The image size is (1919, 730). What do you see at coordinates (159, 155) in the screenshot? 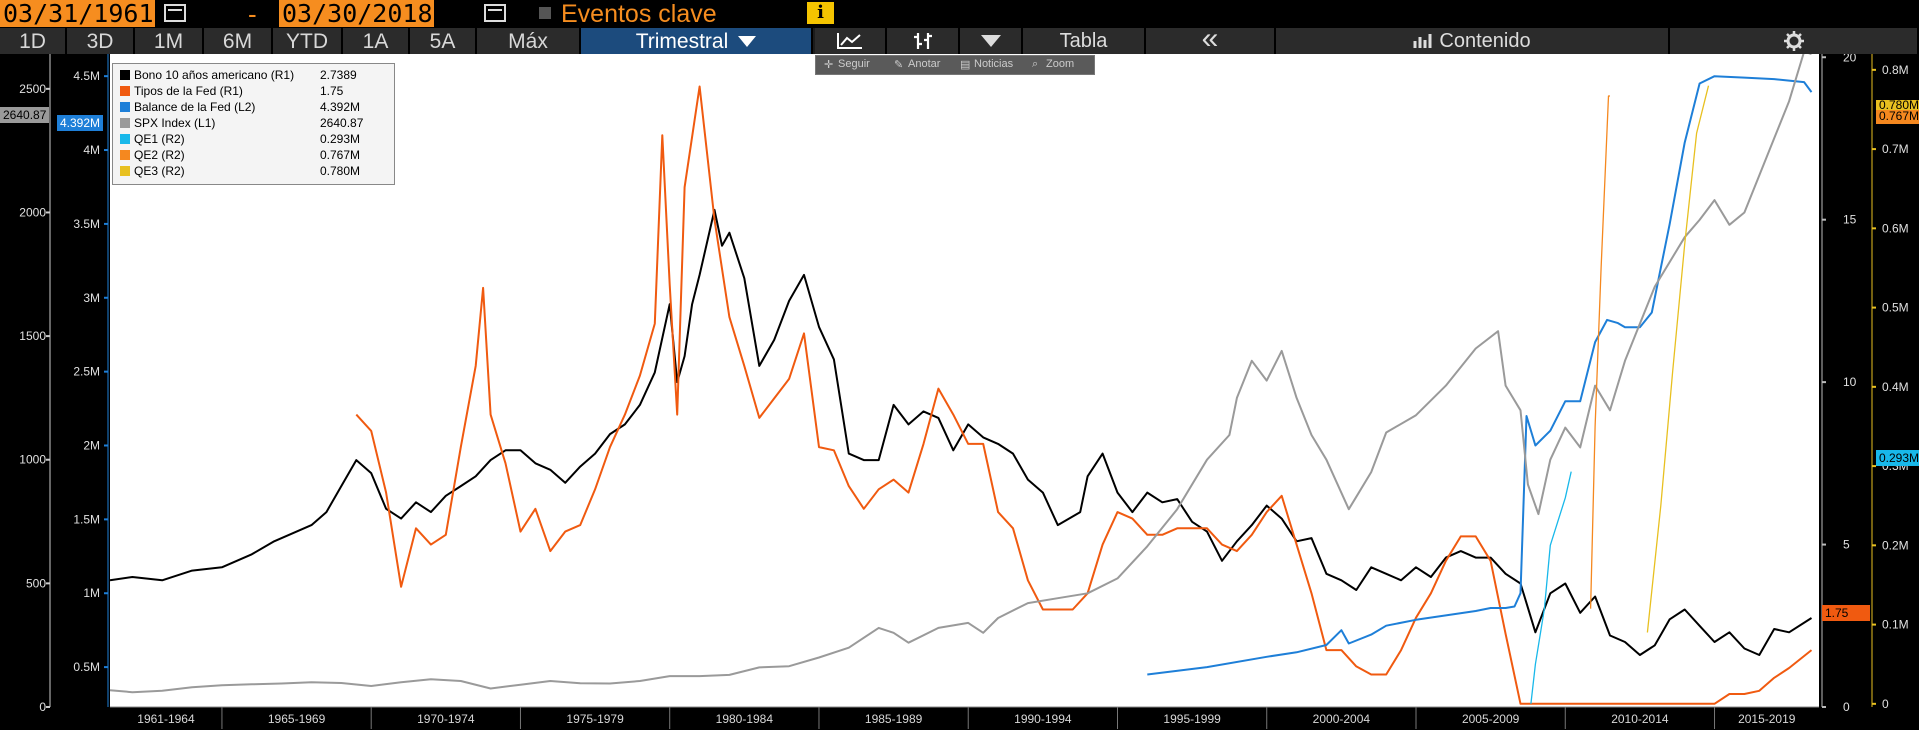
I see `legend-name: QE2 (R2)` at bounding box center [159, 155].